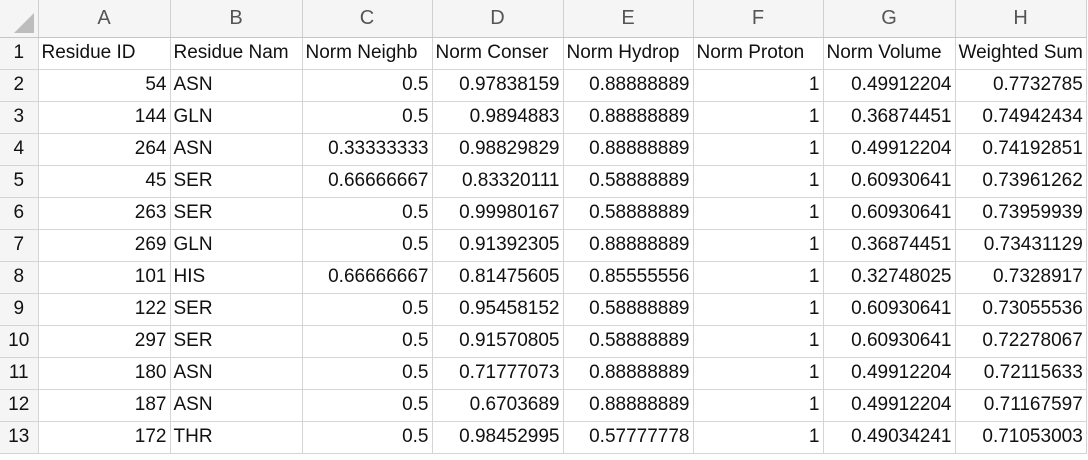  What do you see at coordinates (104, 85) in the screenshot?
I see `cell: 54` at bounding box center [104, 85].